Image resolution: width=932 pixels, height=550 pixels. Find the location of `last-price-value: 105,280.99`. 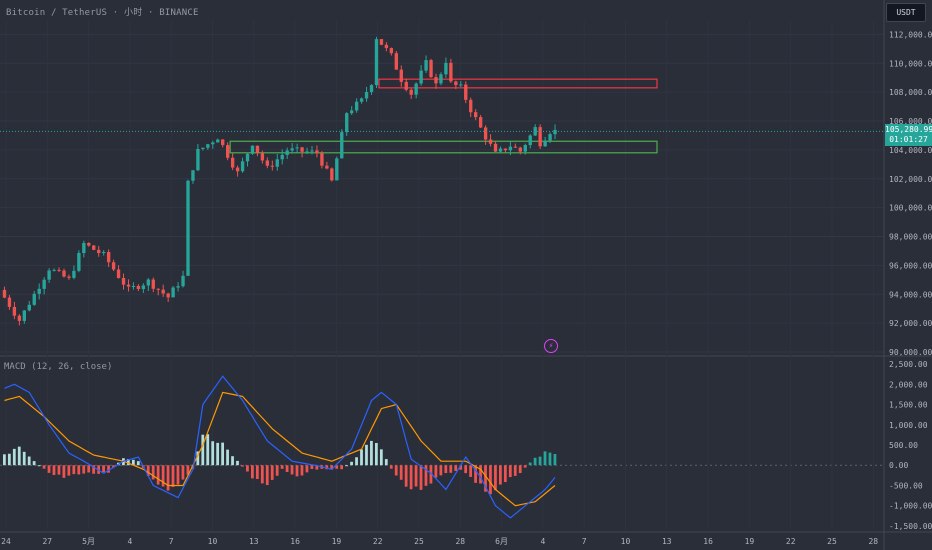

last-price-value: 105,280.99 is located at coordinates (908, 129).